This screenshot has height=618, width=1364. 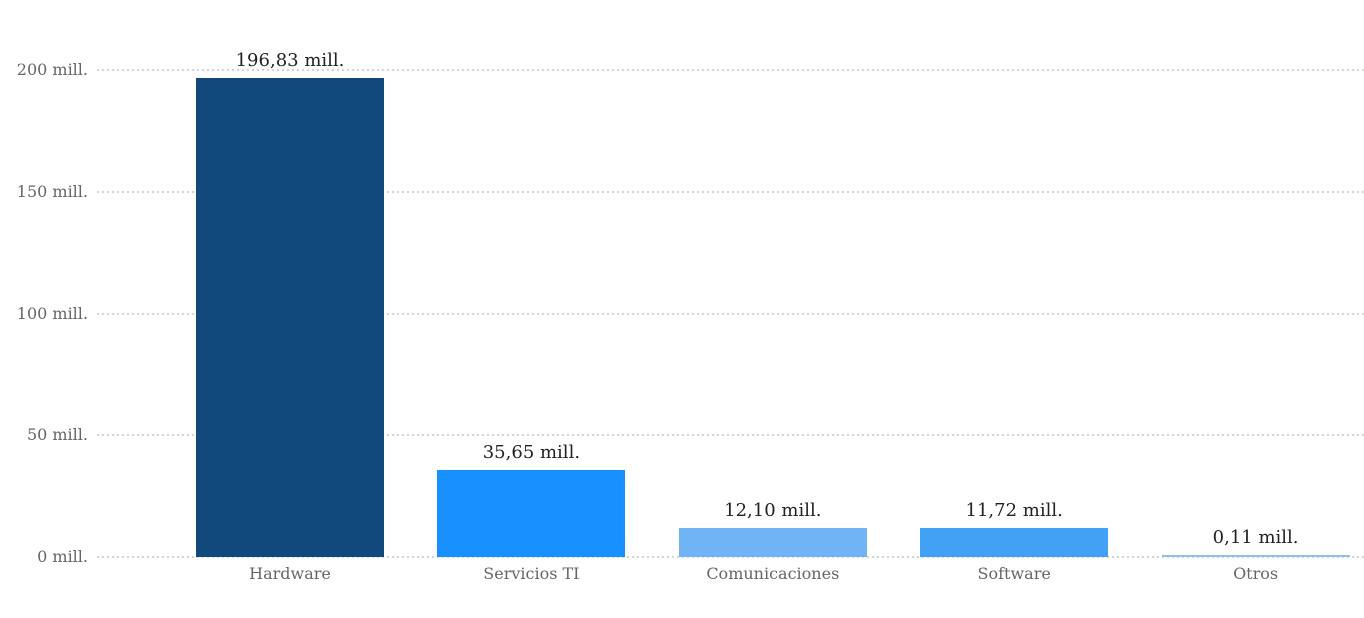 What do you see at coordinates (290, 317) in the screenshot?
I see `bar-hardware` at bounding box center [290, 317].